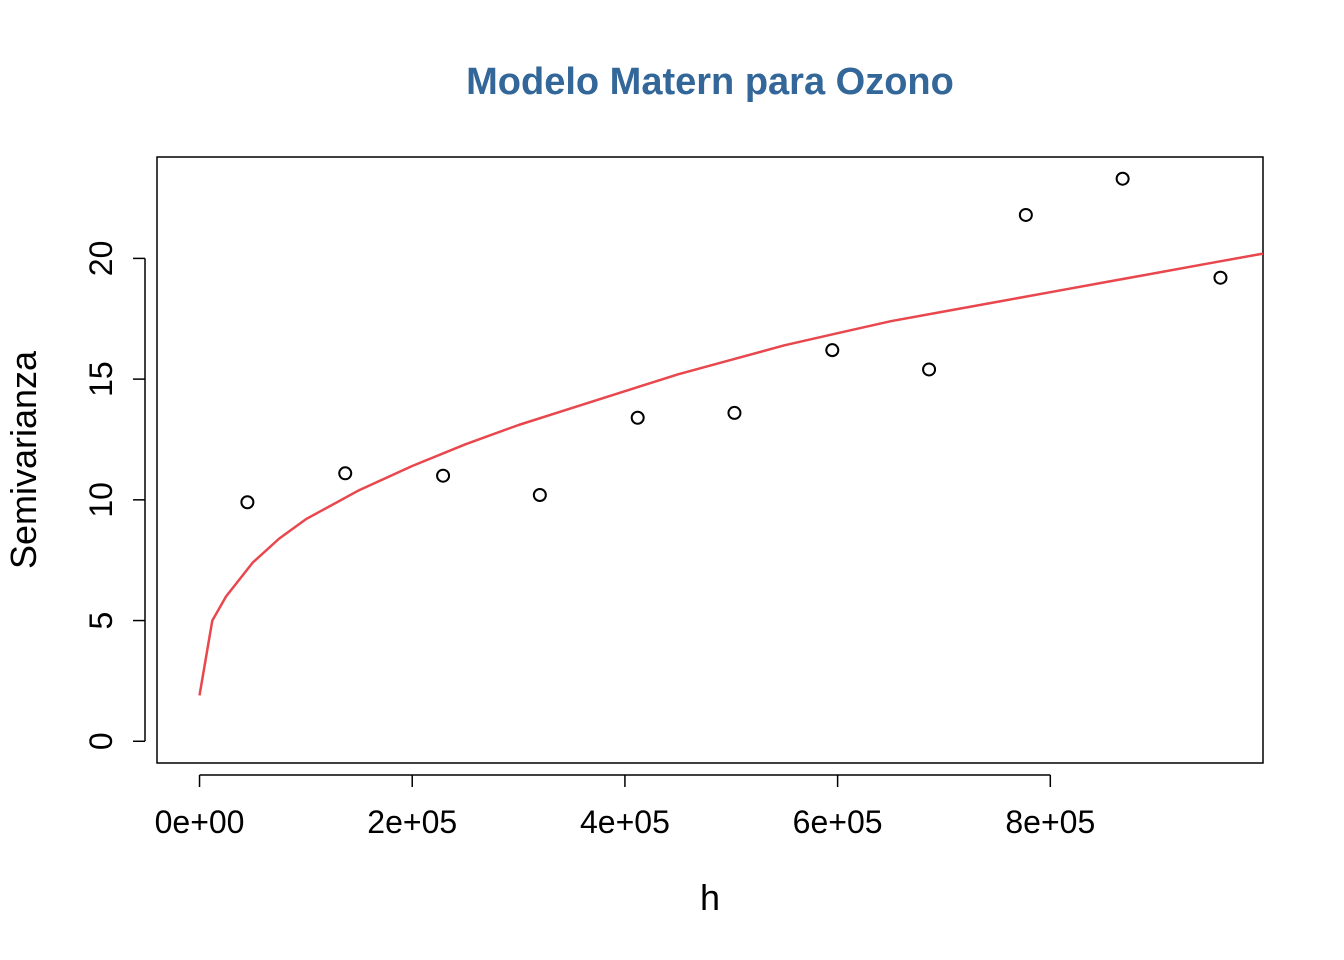 Image resolution: width=1344 pixels, height=960 pixels. Describe the element at coordinates (101, 259) in the screenshot. I see `y-tick-label: 20` at that location.